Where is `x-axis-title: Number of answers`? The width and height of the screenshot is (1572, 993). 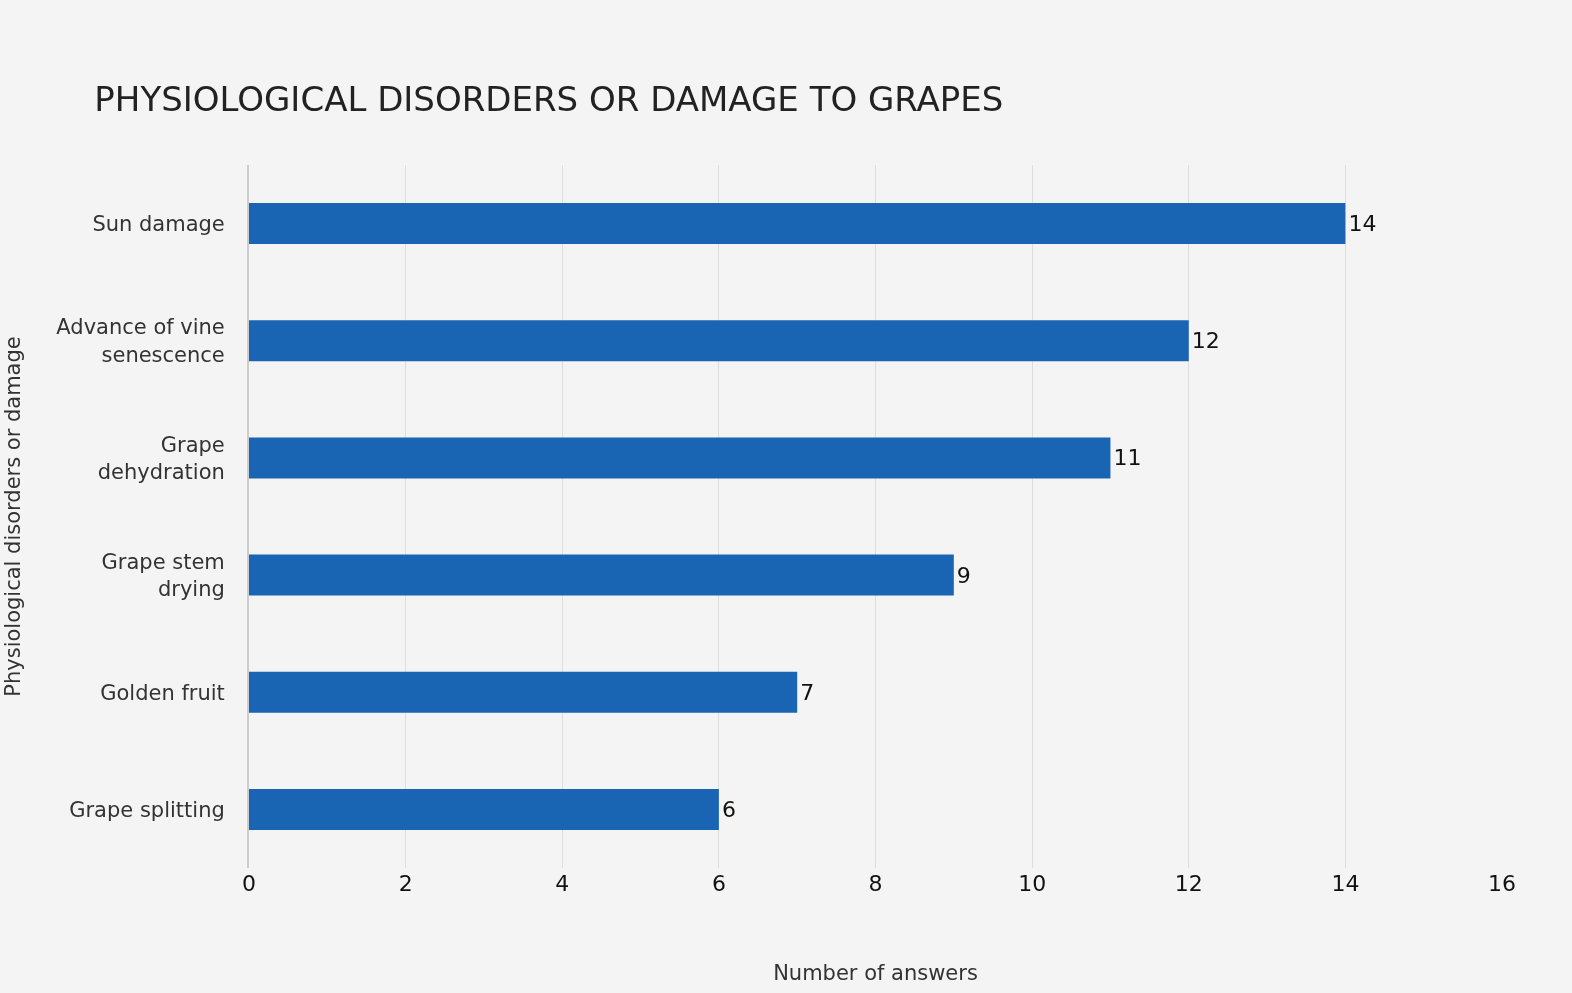 x-axis-title: Number of answers is located at coordinates (875, 973).